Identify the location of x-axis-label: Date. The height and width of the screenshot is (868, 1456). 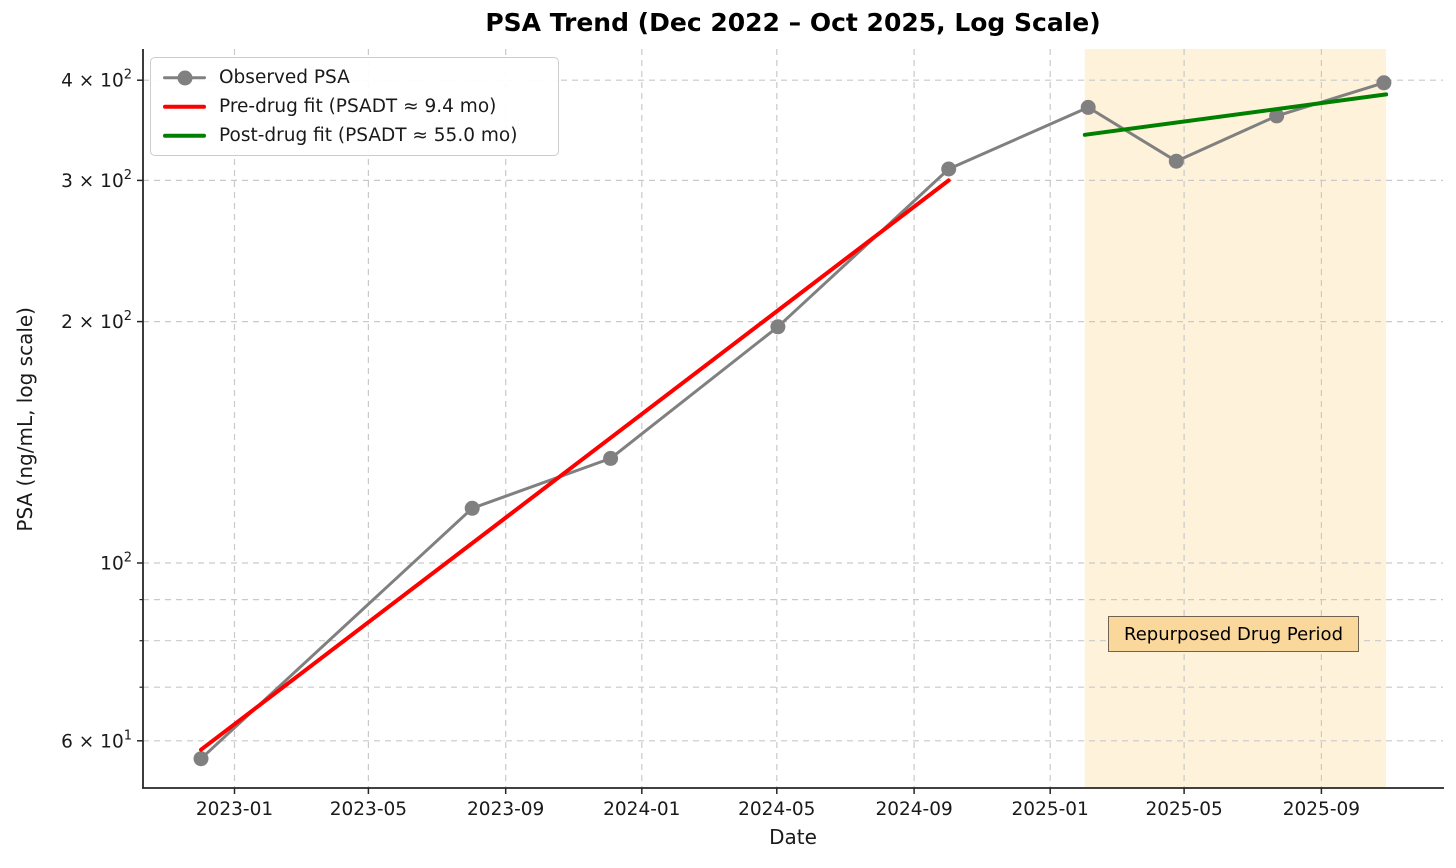
(793, 837).